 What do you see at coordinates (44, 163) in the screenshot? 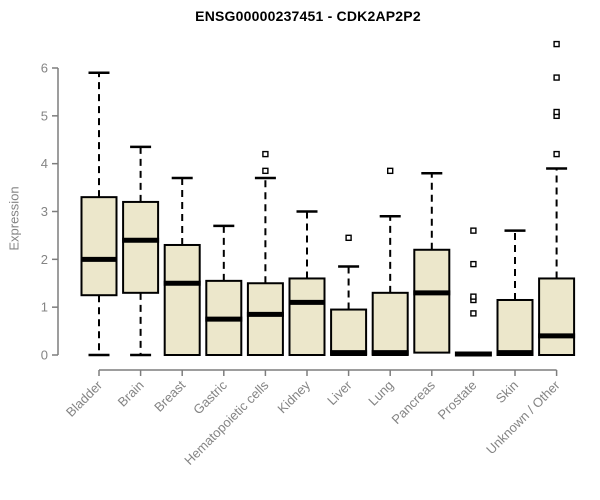
I see `y-tick-label: 4` at bounding box center [44, 163].